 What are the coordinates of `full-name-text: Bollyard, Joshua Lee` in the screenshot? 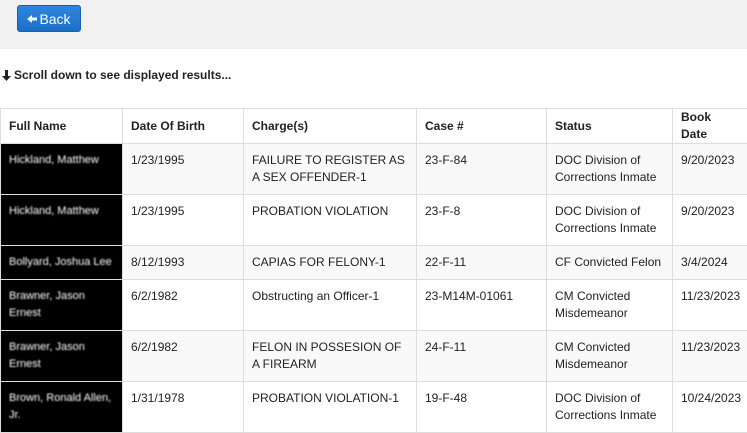 It's located at (61, 262).